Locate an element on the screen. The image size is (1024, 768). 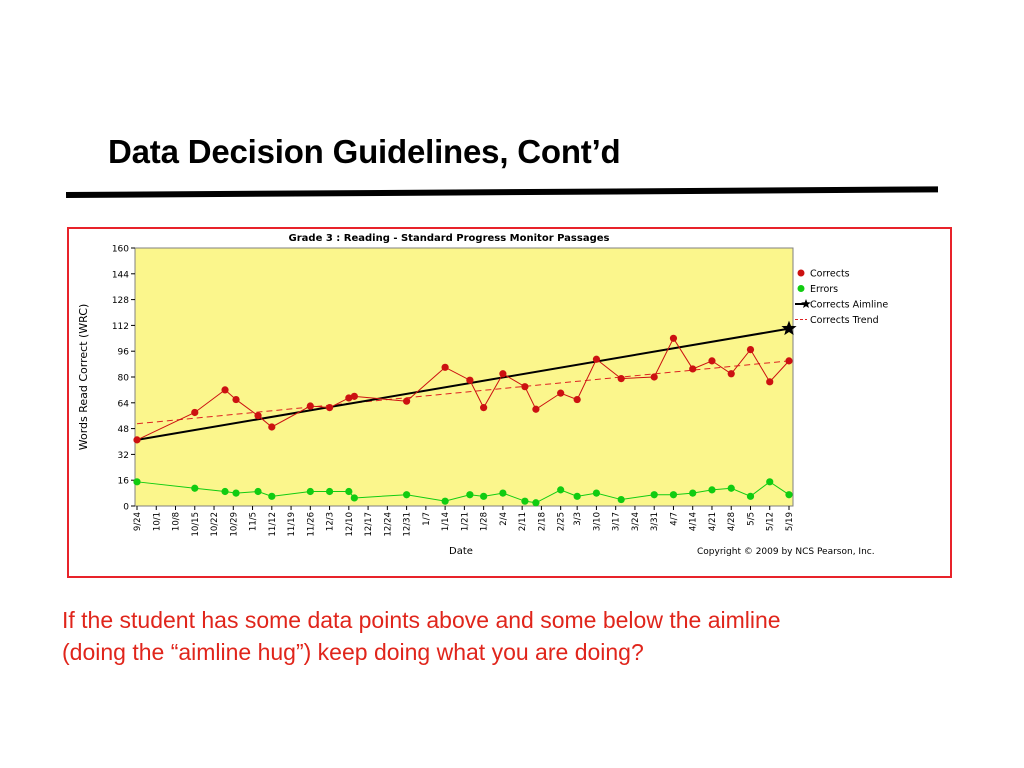
x-tick-label: 10/1 is located at coordinates (157, 521).